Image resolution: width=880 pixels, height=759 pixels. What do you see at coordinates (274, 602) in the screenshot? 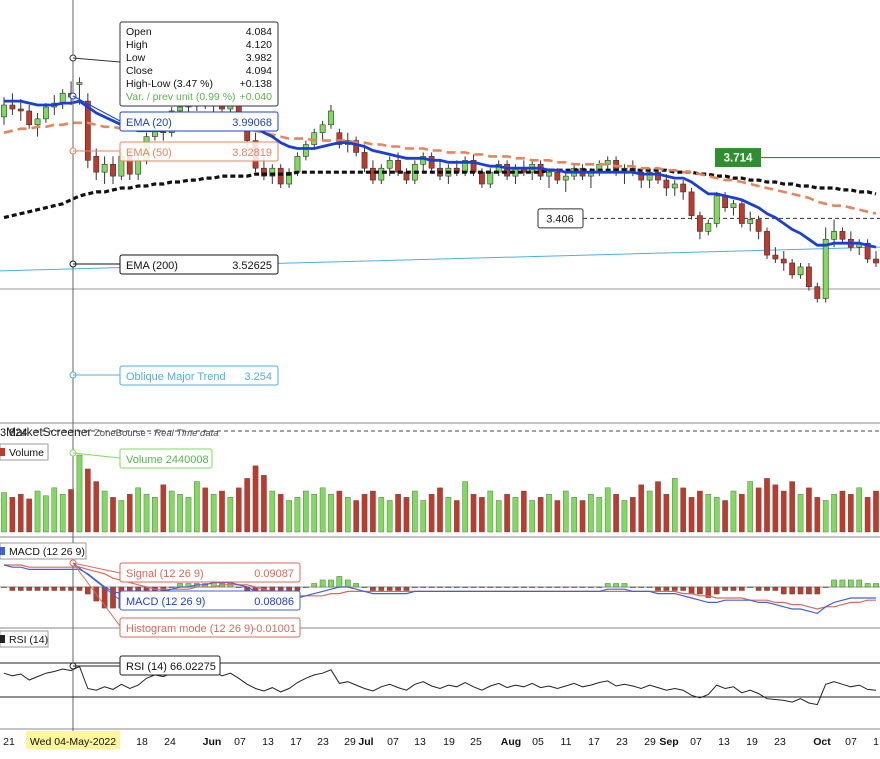
I see `macd-label-value: 0.08086` at bounding box center [274, 602].